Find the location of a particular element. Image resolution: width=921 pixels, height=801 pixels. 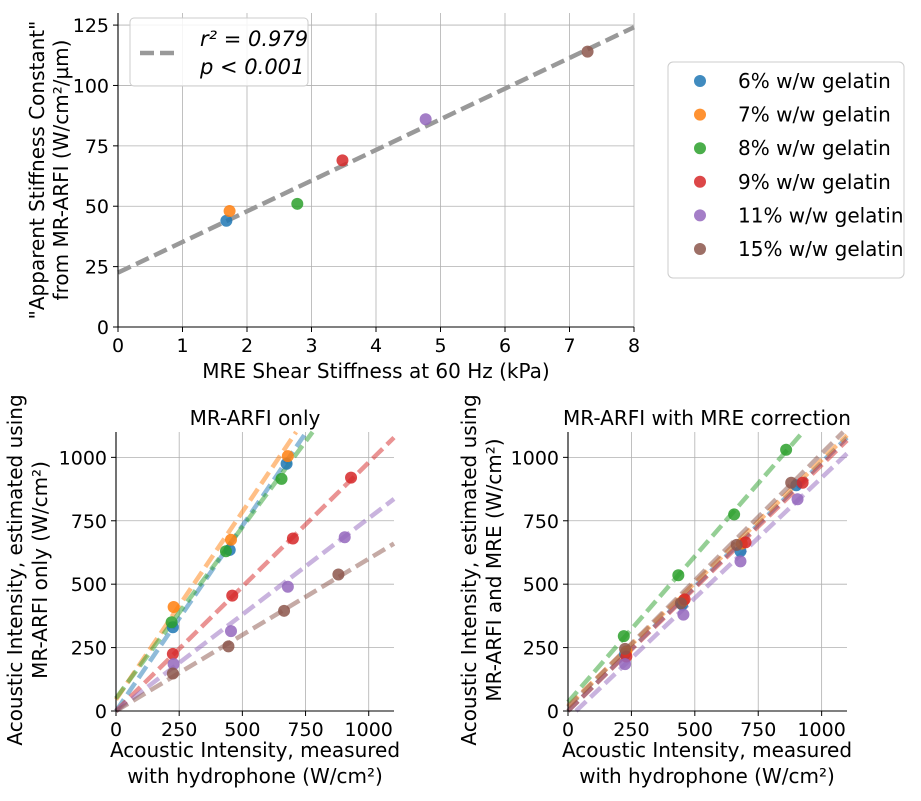

legend-label: 6% w/w gelatin is located at coordinates (814, 81).